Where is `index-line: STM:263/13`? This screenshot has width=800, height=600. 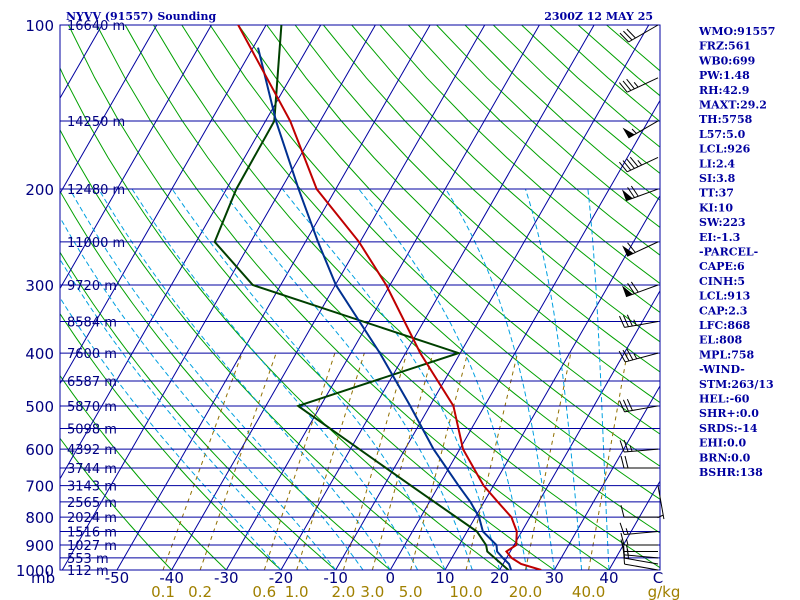
index-line: STM:263/13 is located at coordinates (736, 384).